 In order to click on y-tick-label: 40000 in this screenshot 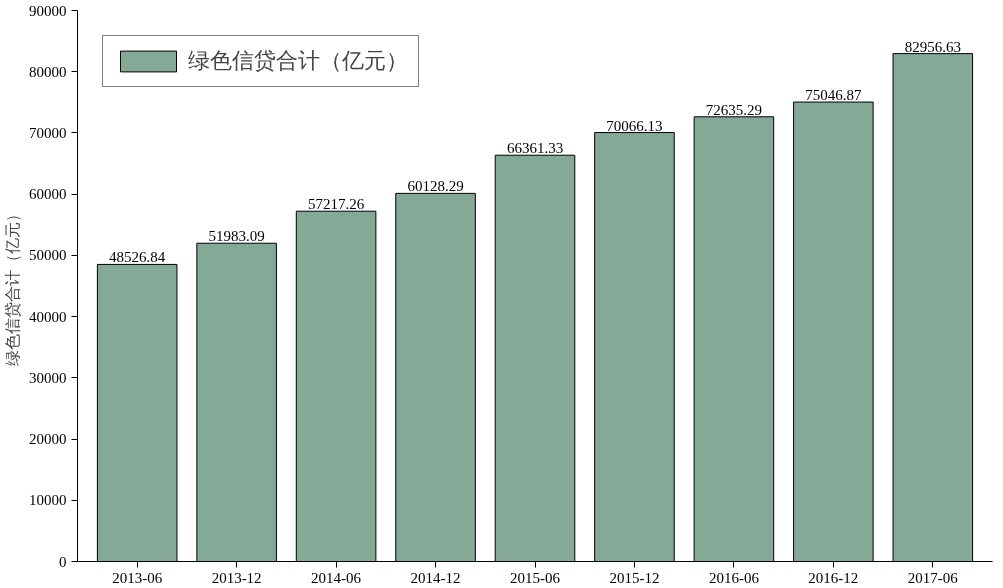, I will do `click(48, 316)`.